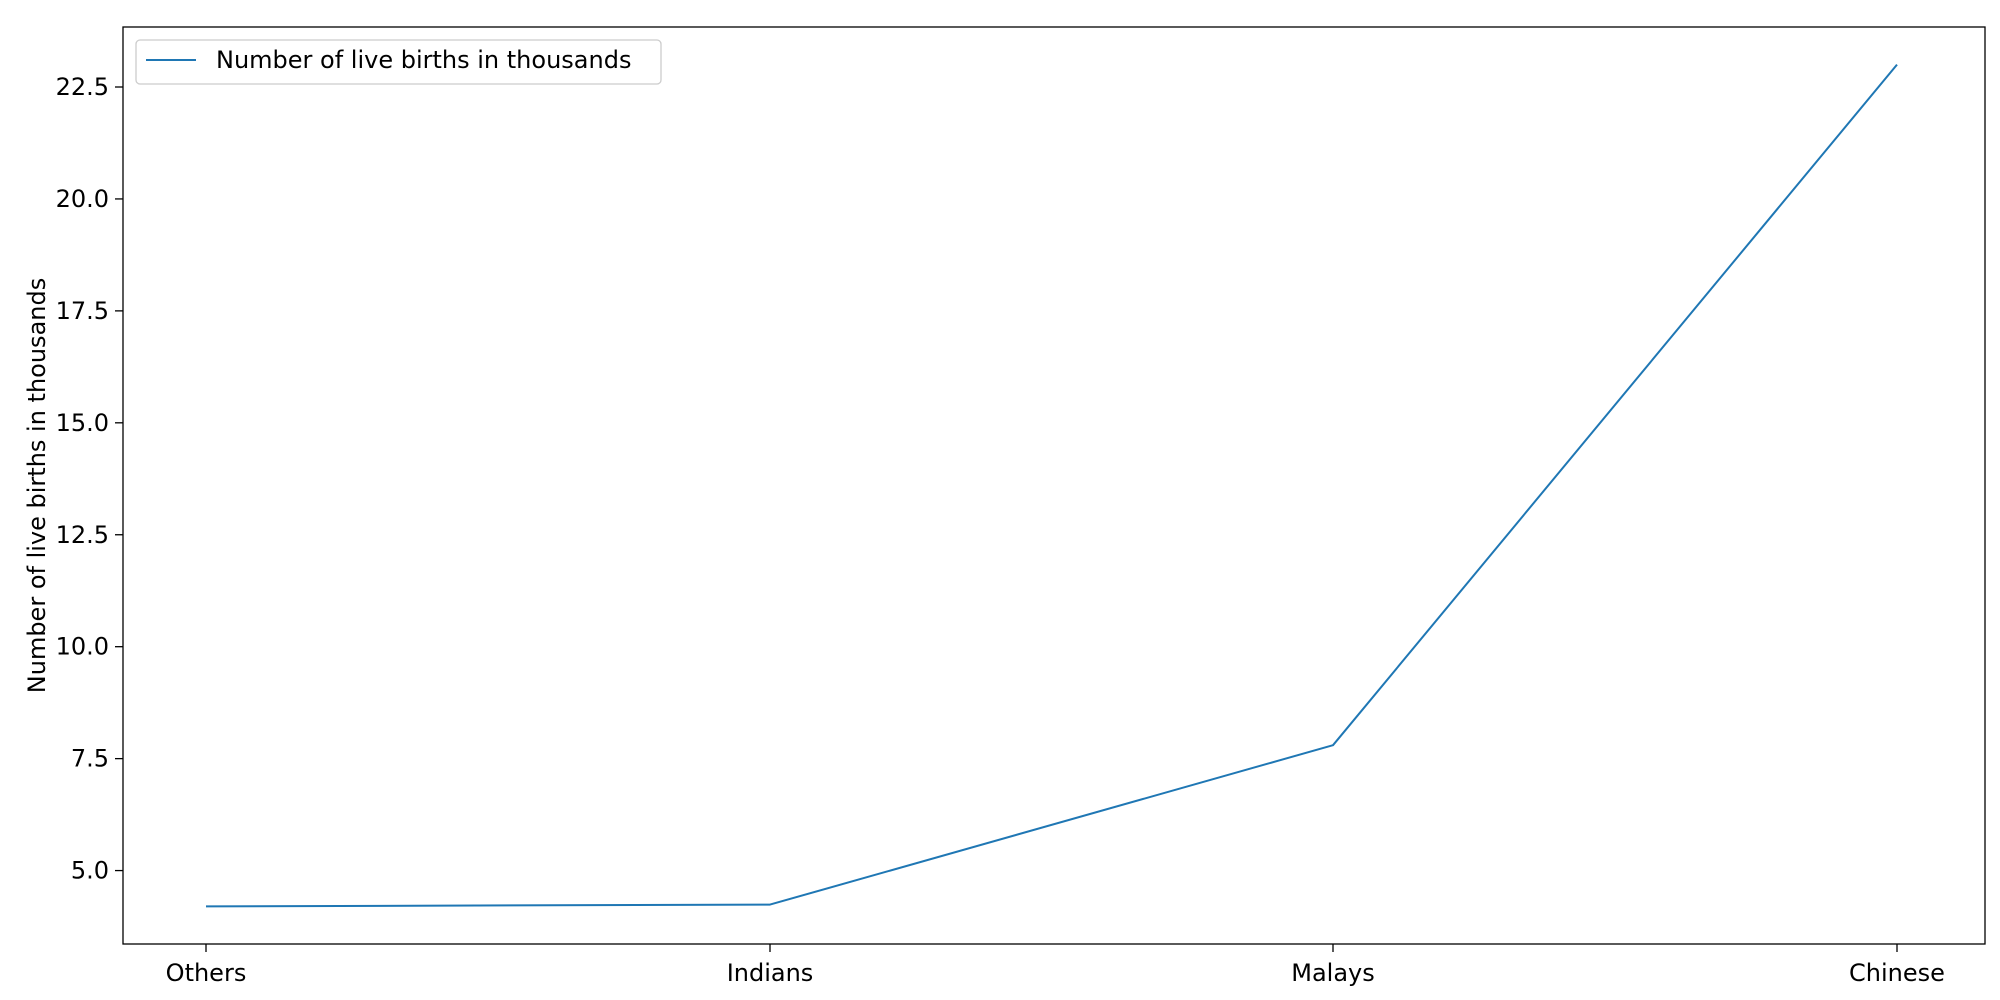 This screenshot has height=1000, width=2000. I want to click on x-tick-label: Malays, so click(1333, 973).